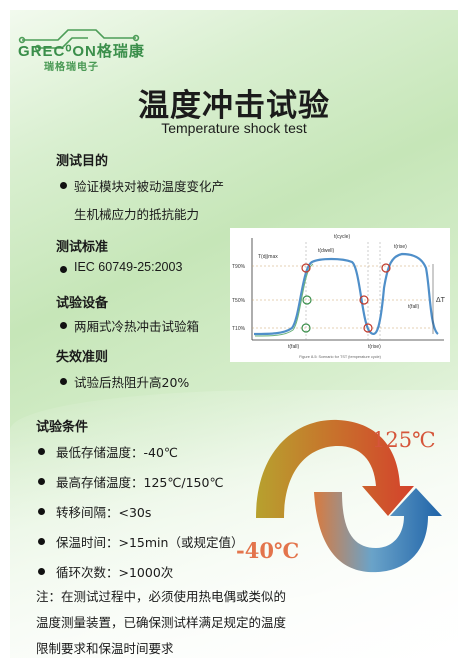 The image size is (459, 659). I want to click on standard-item: IEC 60749-25:2003, so click(128, 267).